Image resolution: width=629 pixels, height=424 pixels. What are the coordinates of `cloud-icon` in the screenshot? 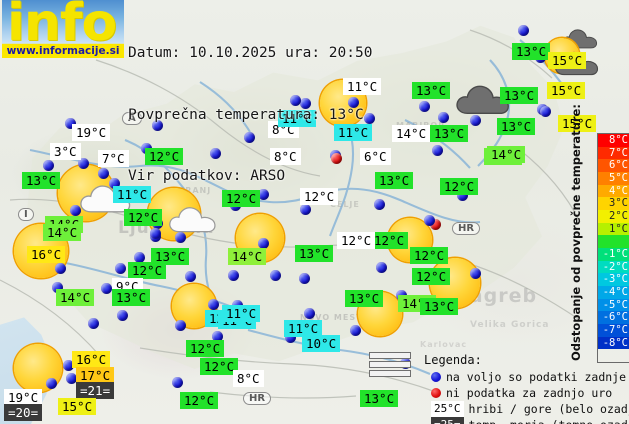 It's located at (192, 219).